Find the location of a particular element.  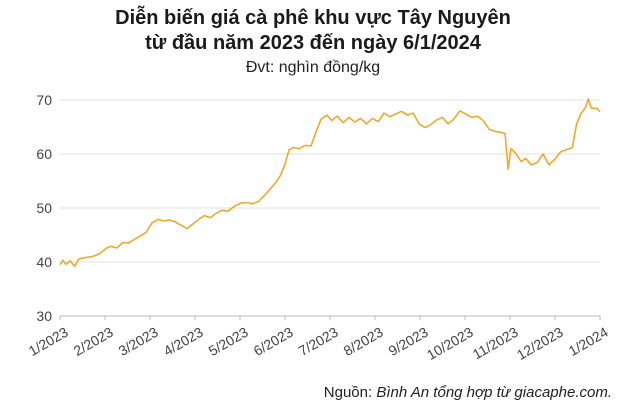

x-tick-label: 1/2023 is located at coordinates (48, 341).